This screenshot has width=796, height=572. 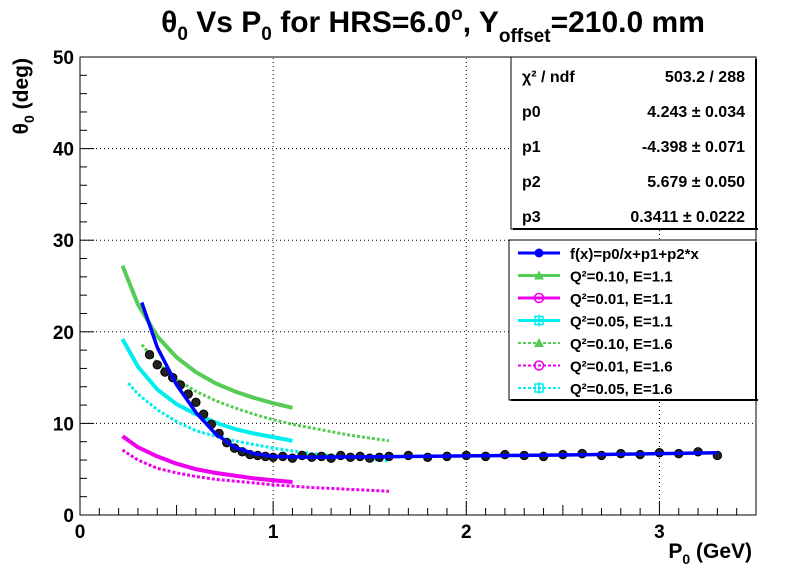 I want to click on y-tick-label: 0, so click(x=68, y=516).